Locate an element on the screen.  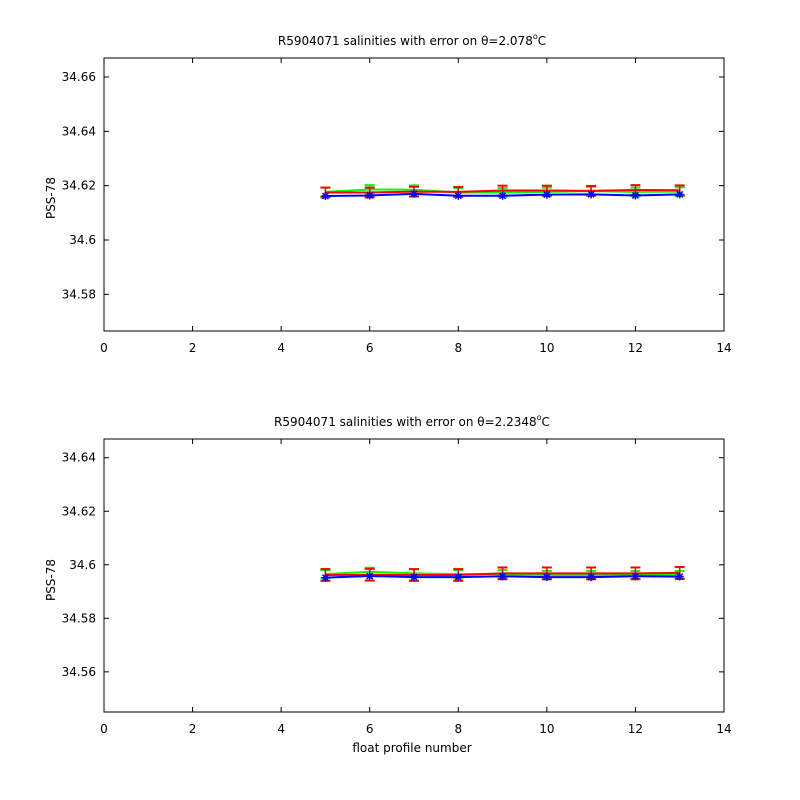
bottom-panel-y-tick-label: 34.64 is located at coordinates (79, 458).